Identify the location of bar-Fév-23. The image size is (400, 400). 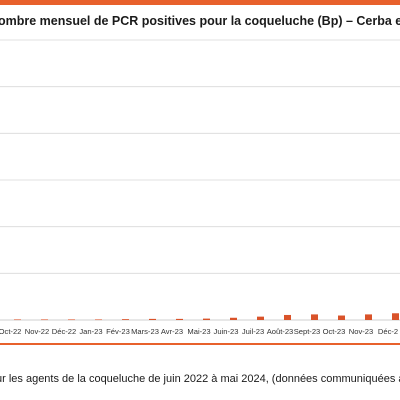
(125, 319).